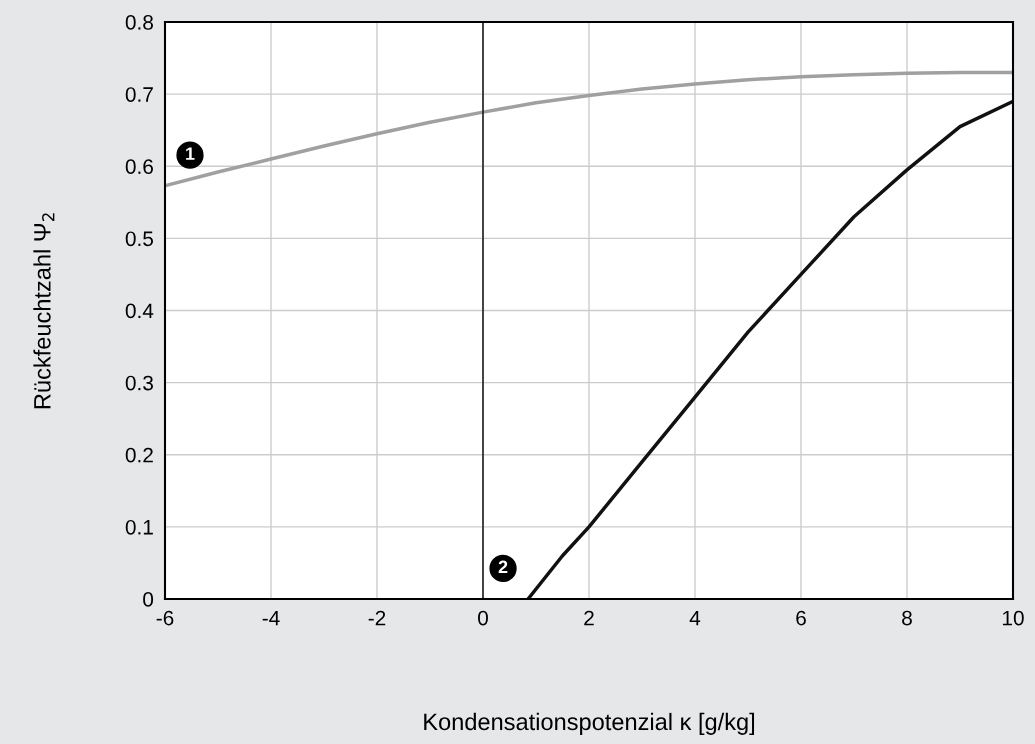 Image resolution: width=1035 pixels, height=744 pixels. What do you see at coordinates (44, 311) in the screenshot?
I see `y-axis-title: Rückfeuchtzahl Ψ$_{2}$` at bounding box center [44, 311].